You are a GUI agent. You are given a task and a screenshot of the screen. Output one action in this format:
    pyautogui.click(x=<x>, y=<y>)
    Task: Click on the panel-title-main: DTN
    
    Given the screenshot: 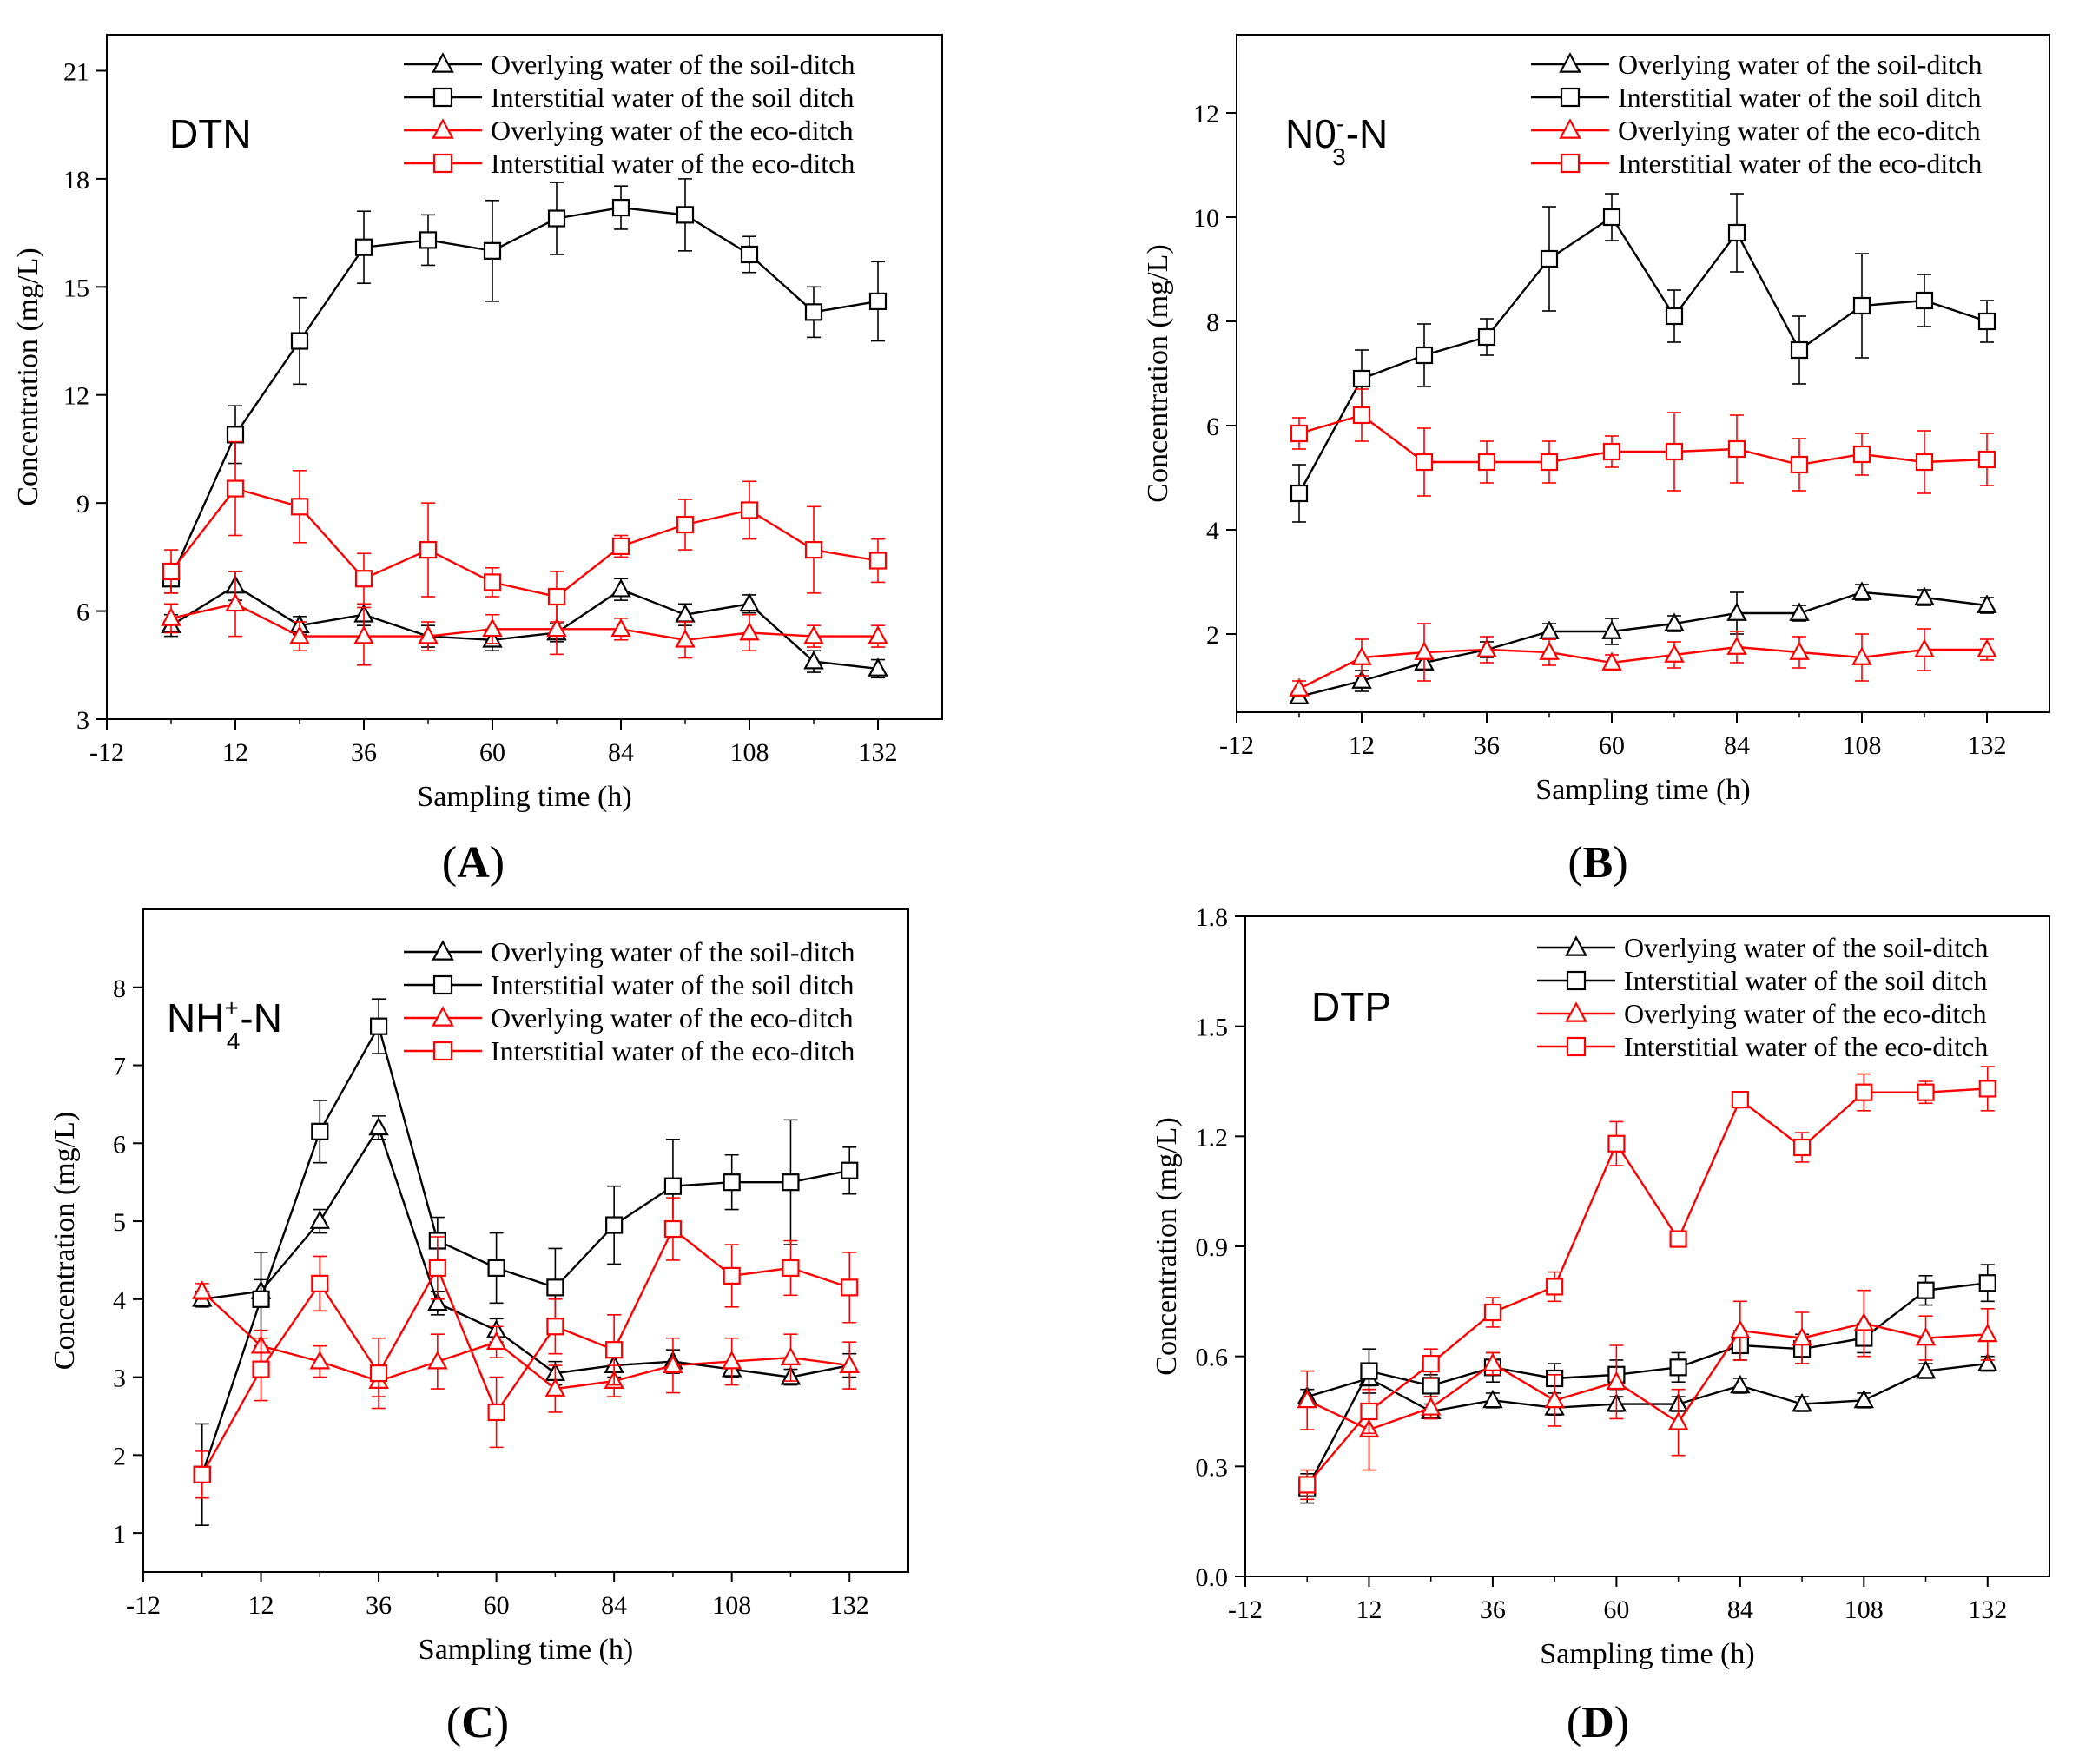 What is the action you would take?
    pyautogui.click(x=211, y=133)
    